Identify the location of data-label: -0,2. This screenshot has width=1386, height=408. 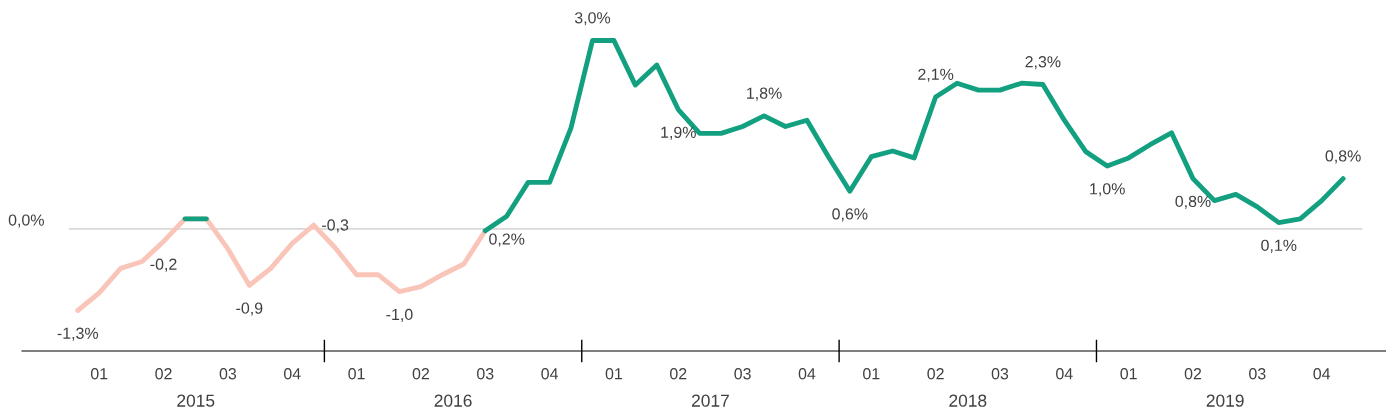
(163, 265).